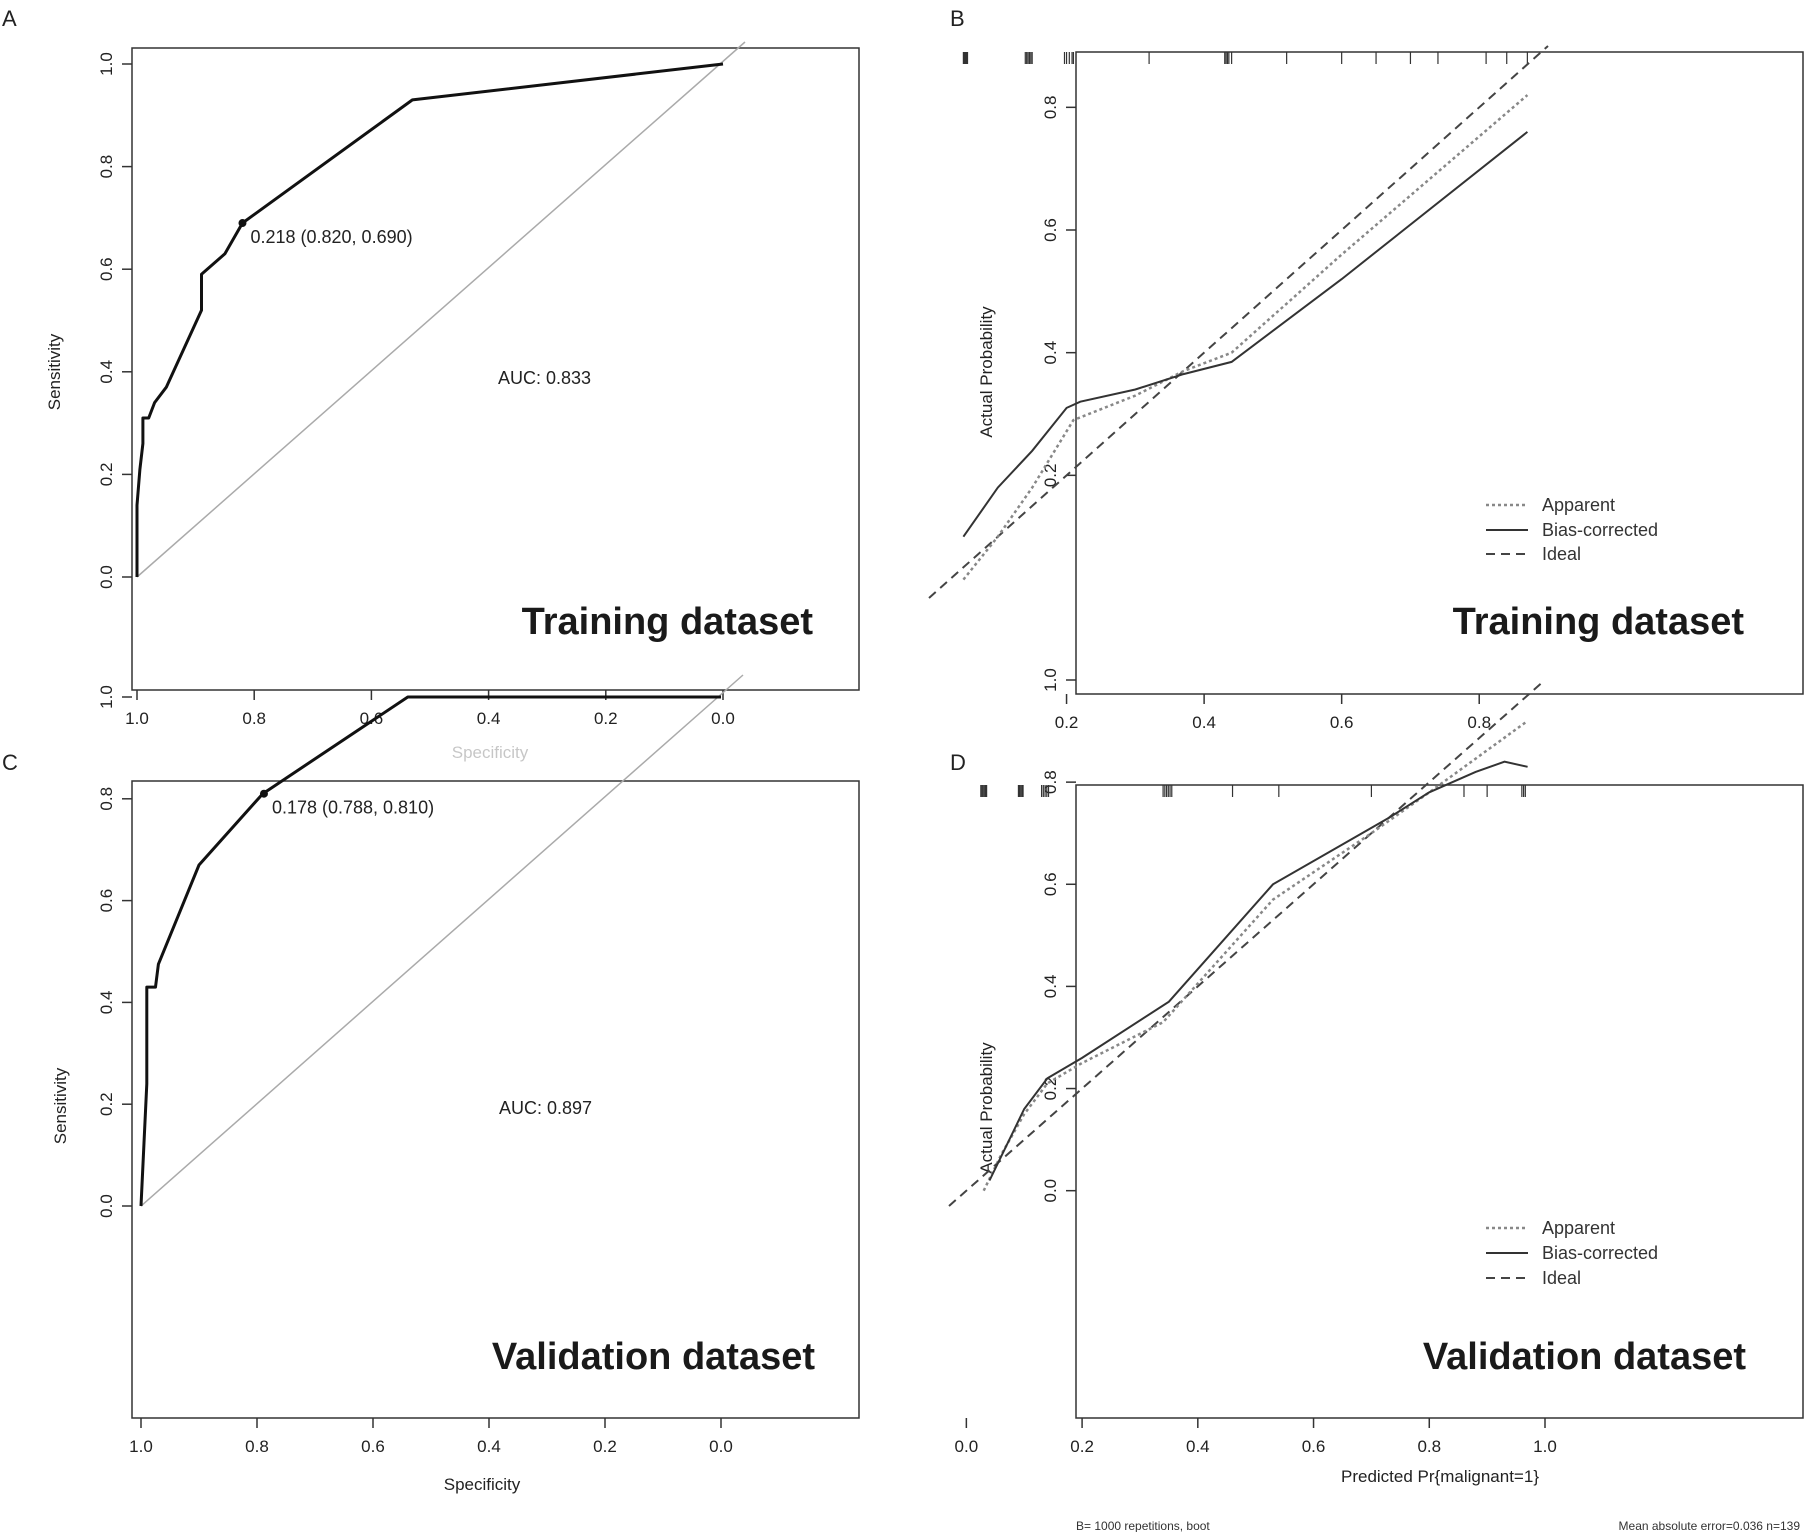 This screenshot has height=1532, width=1804. I want to click on y-axis: 0.2 0.4 0.6 0.8, so click(1058, 292).